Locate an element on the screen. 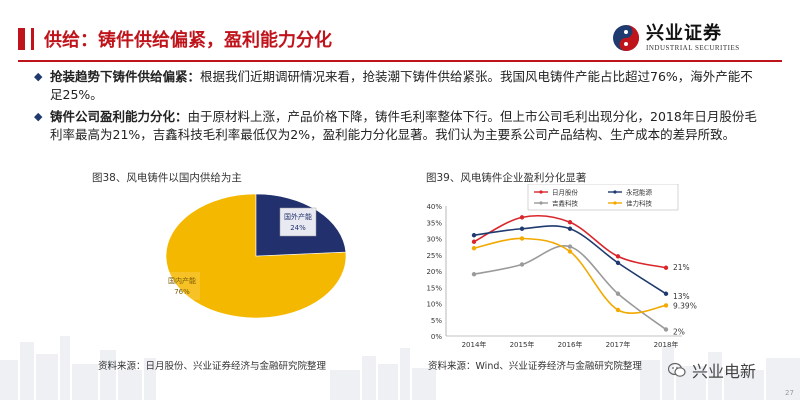  legend-item: 吉鑫科技 is located at coordinates (556, 203).